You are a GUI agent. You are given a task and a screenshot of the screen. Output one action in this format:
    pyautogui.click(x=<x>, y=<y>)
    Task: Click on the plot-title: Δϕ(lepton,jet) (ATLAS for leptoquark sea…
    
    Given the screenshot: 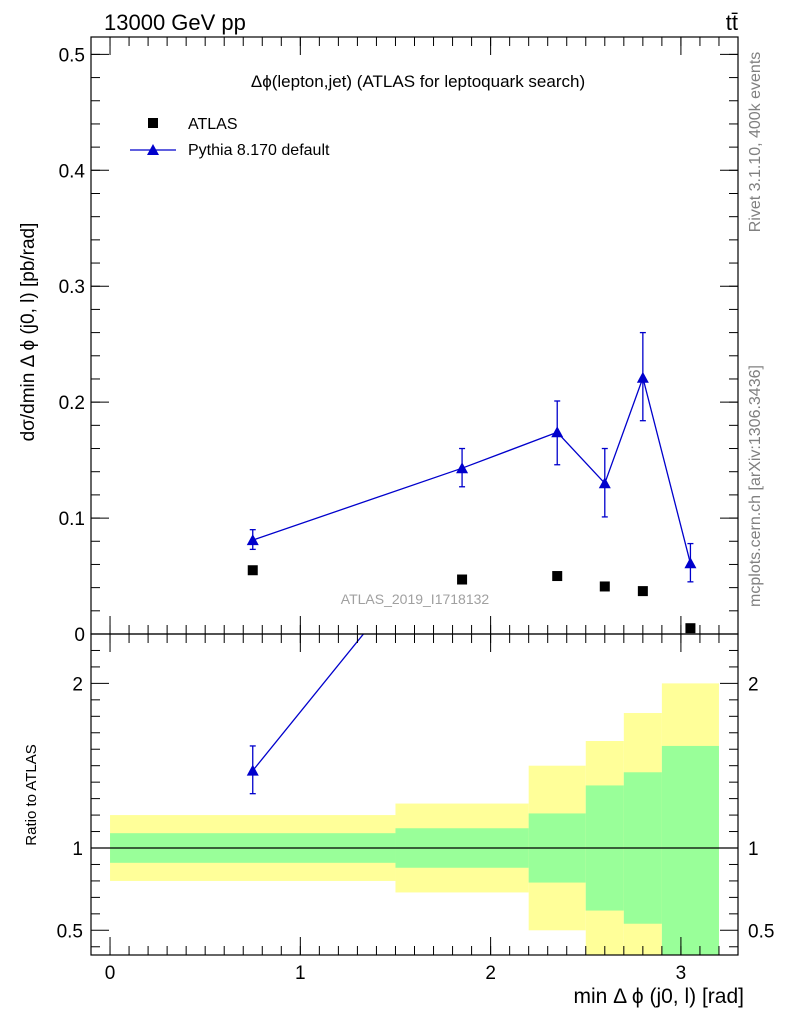 What is the action you would take?
    pyautogui.click(x=418, y=81)
    